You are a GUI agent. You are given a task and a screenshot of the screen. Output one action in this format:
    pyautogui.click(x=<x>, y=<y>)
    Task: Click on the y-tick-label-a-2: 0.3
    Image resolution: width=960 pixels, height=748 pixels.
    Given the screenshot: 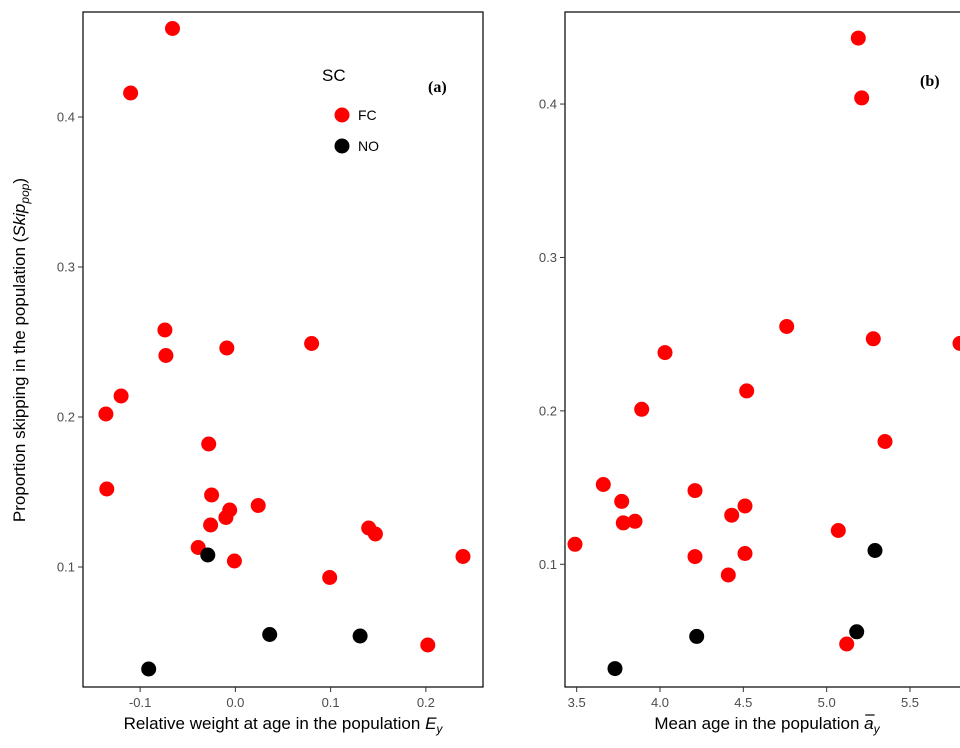 What is the action you would take?
    pyautogui.click(x=66, y=267)
    